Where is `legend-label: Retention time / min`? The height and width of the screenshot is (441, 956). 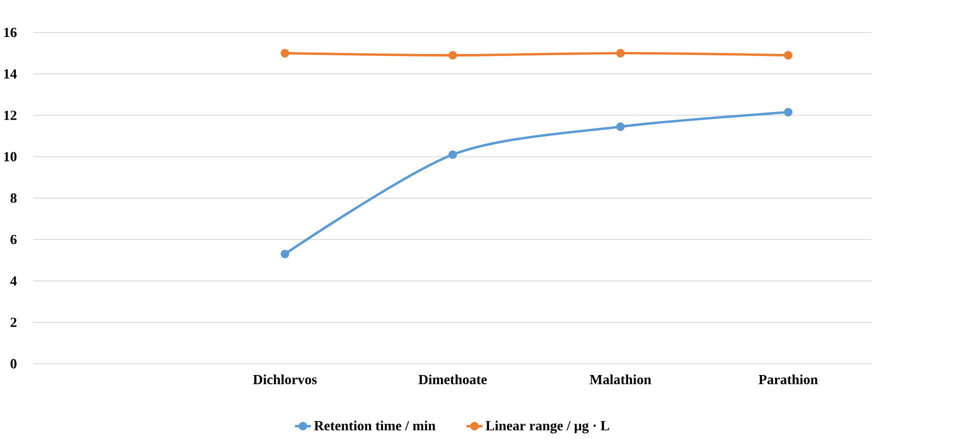 legend-label: Retention time / min is located at coordinates (375, 425).